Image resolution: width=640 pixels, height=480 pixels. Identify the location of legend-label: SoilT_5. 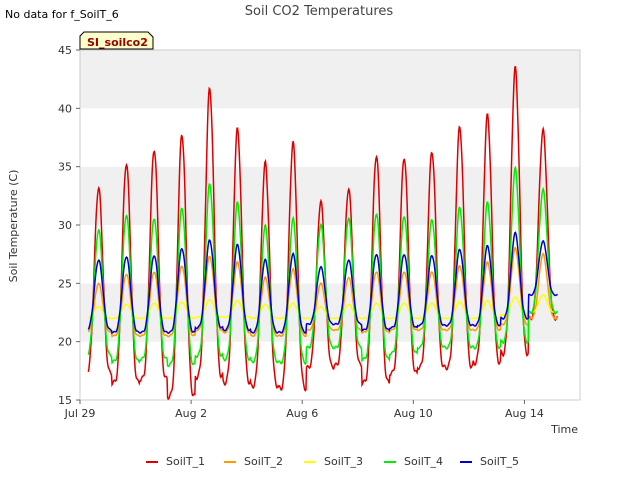
(499, 461).